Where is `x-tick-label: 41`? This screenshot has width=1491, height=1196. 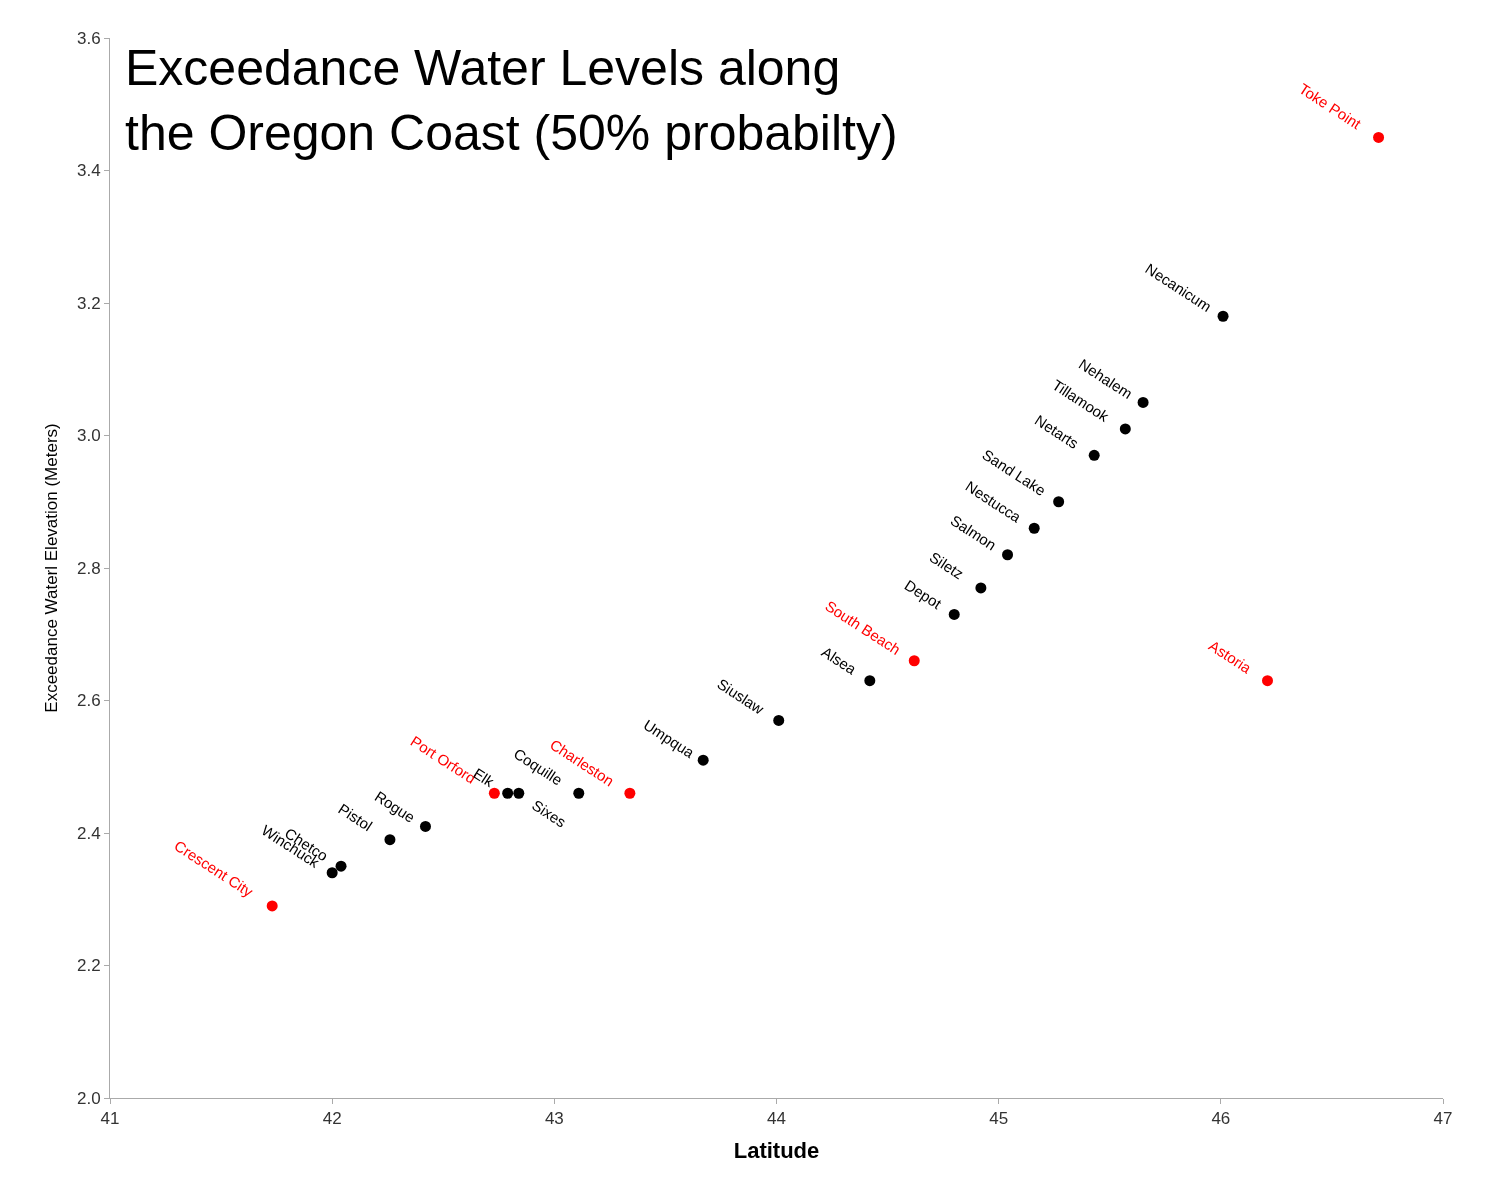 x-tick-label: 41 is located at coordinates (110, 1119).